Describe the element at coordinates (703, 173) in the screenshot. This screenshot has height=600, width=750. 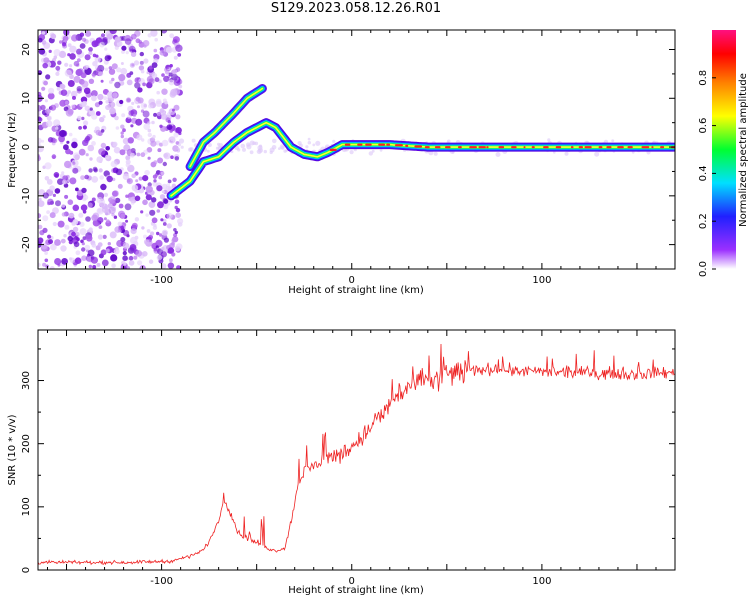
I see `colorbar-tick-label: 0.4` at that location.